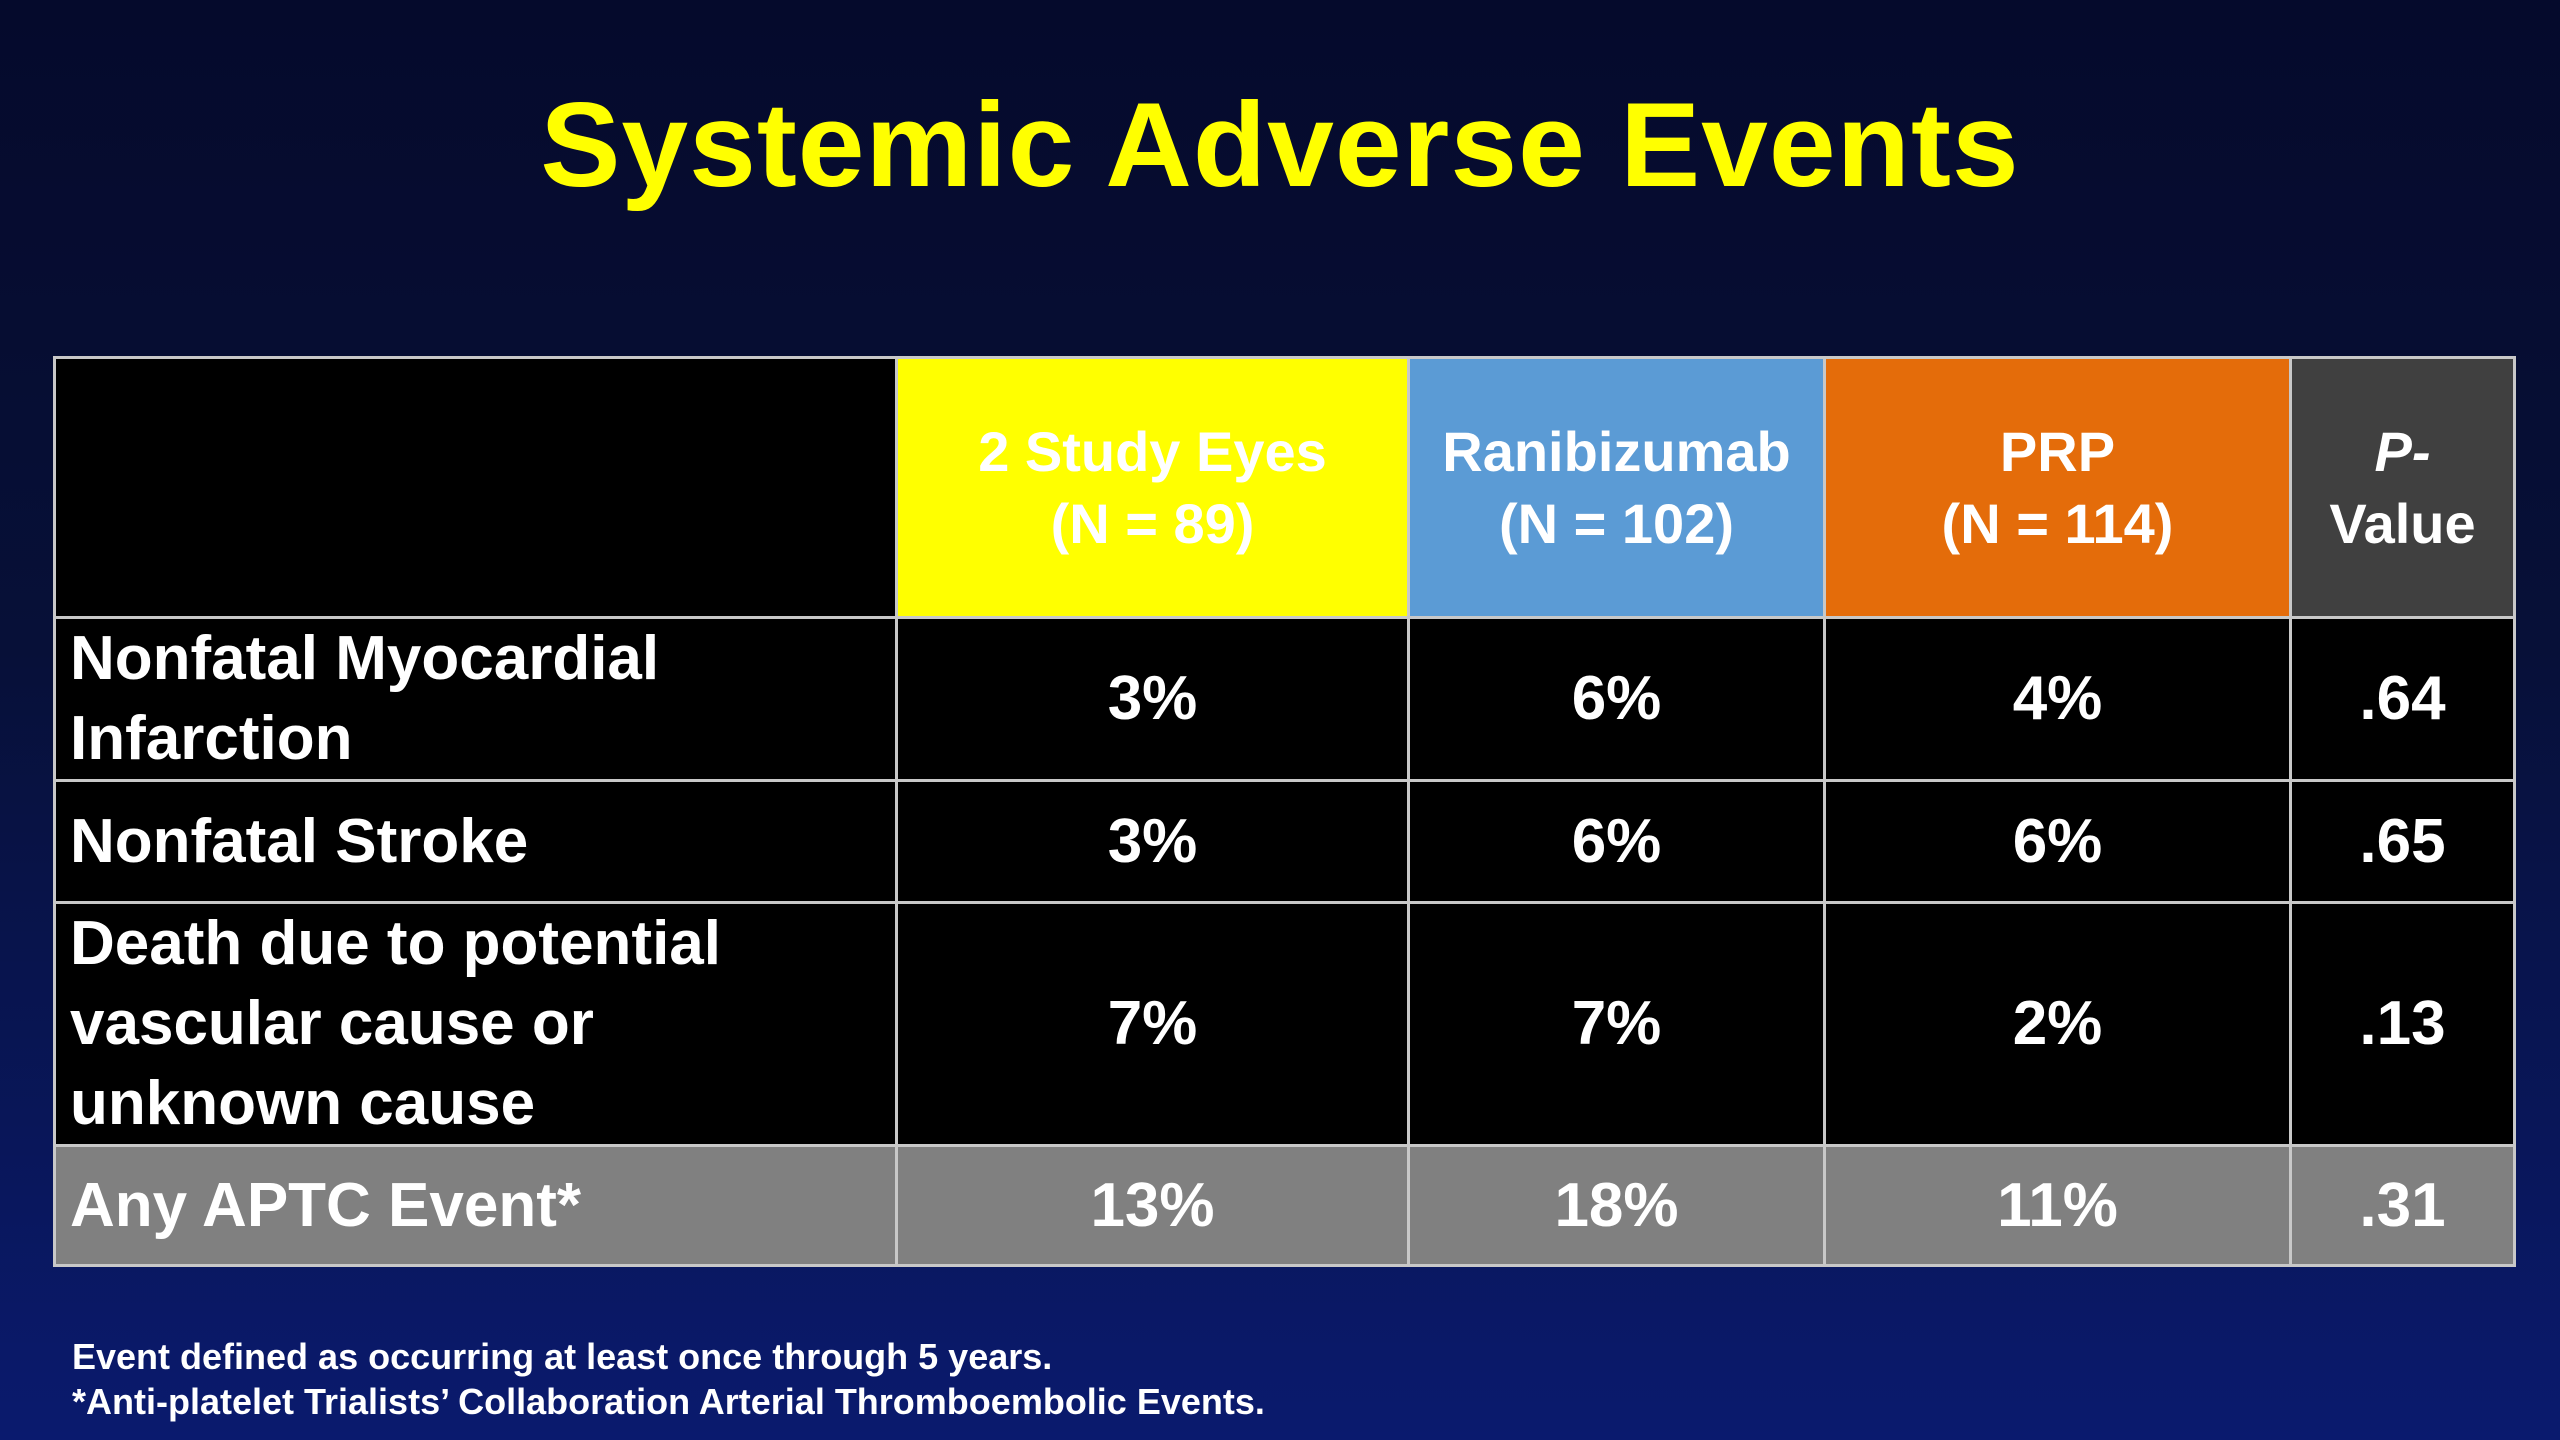  Describe the element at coordinates (2057, 1205) in the screenshot. I see `total-prp: 11%` at that location.